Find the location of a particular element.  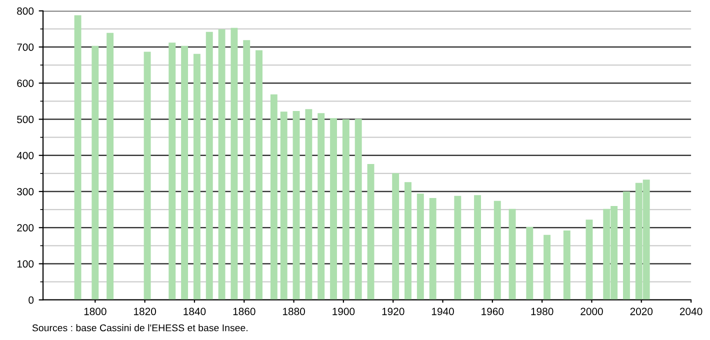

x-tick-label: 1880 is located at coordinates (294, 312).